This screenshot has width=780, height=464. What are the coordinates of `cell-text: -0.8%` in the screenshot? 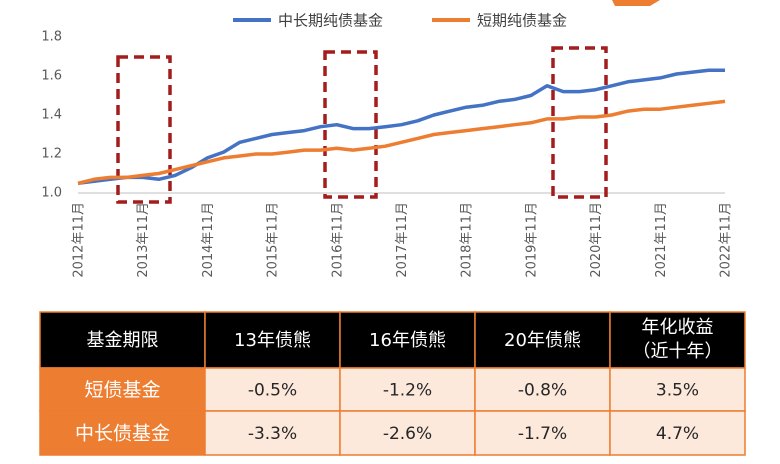 It's located at (542, 391).